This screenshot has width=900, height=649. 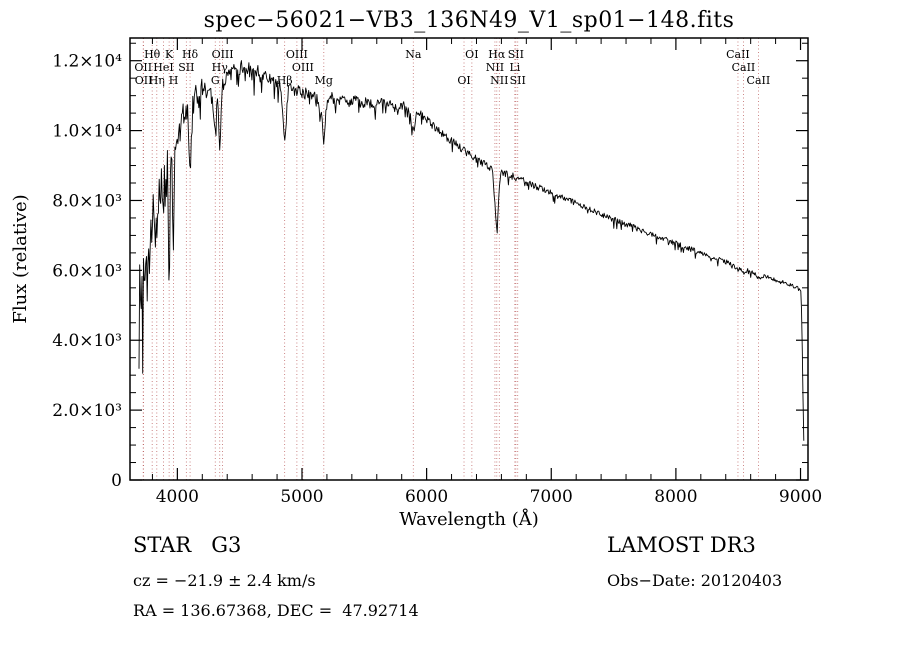 I want to click on spectral-line-label: Hα, so click(x=497, y=54).